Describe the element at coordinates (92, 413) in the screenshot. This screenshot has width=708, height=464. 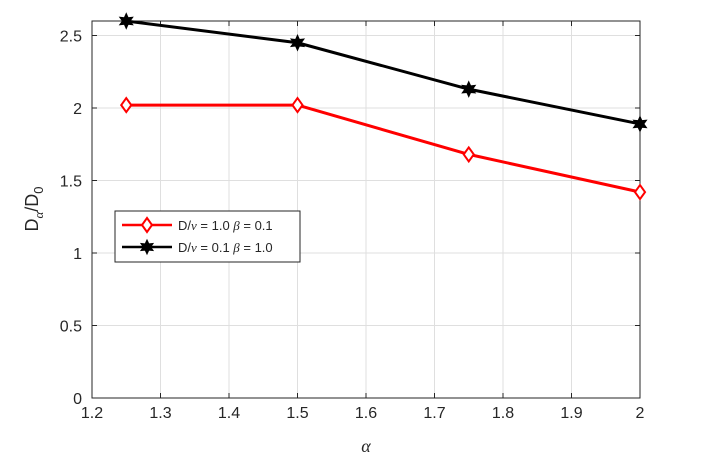
I see `x-tick-label: 1.2` at that location.